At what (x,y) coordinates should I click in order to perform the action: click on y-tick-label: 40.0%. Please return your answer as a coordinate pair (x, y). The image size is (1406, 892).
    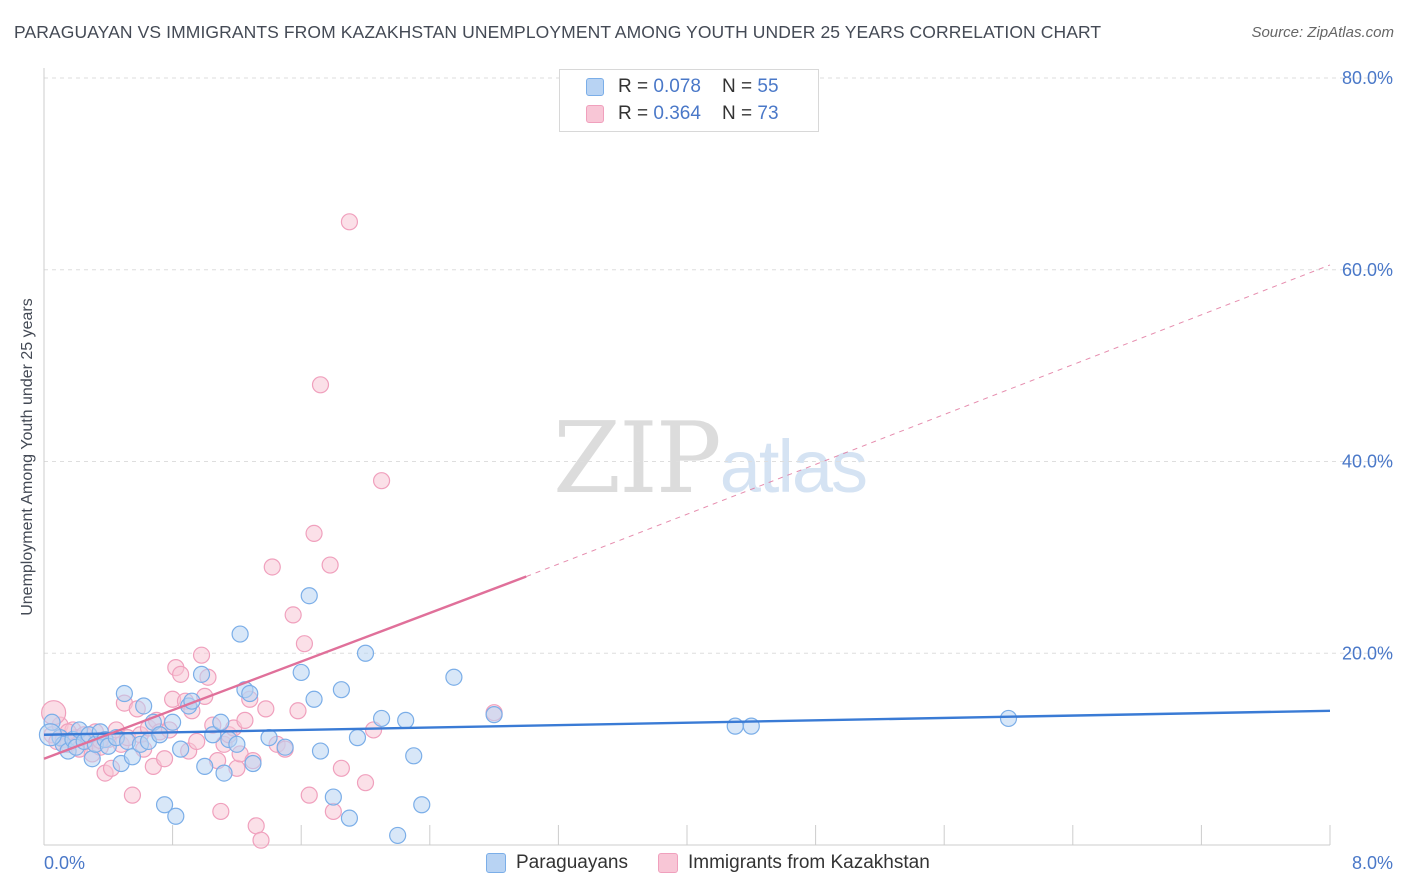
    Looking at the image, I should click on (1367, 462).